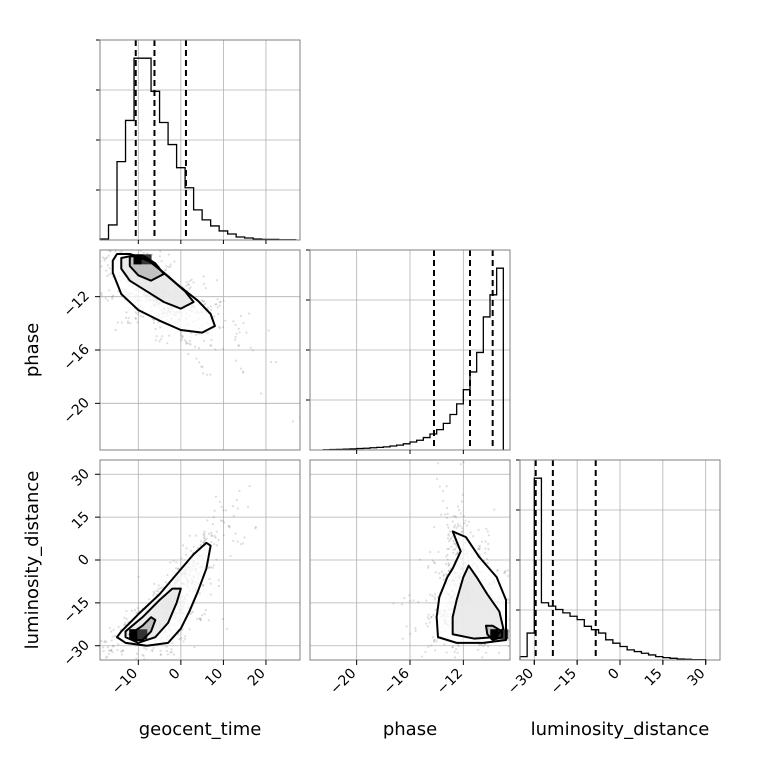 This screenshot has height=764, width=760. Describe the element at coordinates (81, 521) in the screenshot. I see `ytick-label-luminosity_distance: 15` at that location.